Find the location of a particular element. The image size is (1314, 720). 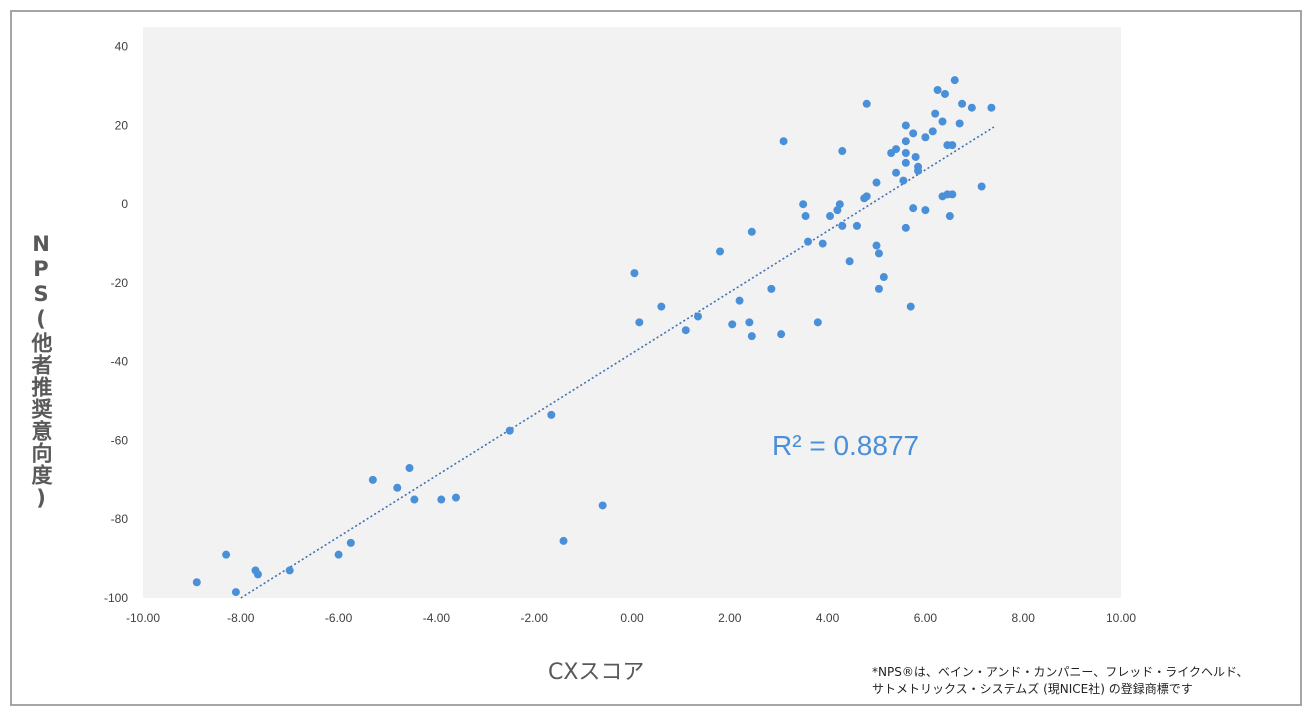

y-tick-label: -20 is located at coordinates (120, 283).